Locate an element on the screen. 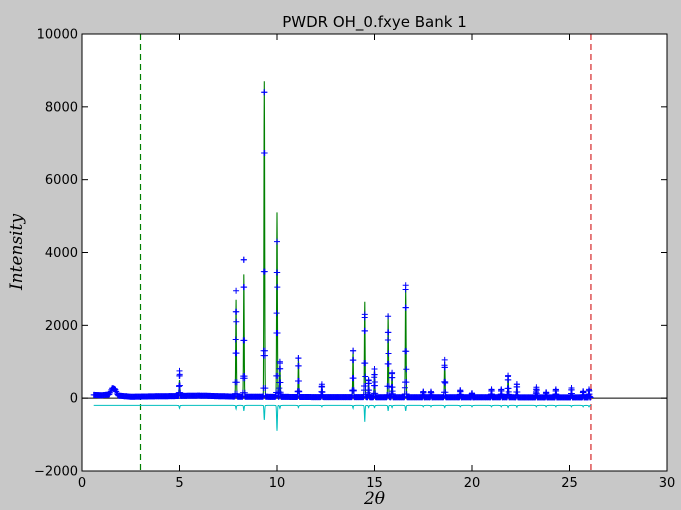 This screenshot has height=510, width=681. y-tick-label: 4000 is located at coordinates (61, 253).